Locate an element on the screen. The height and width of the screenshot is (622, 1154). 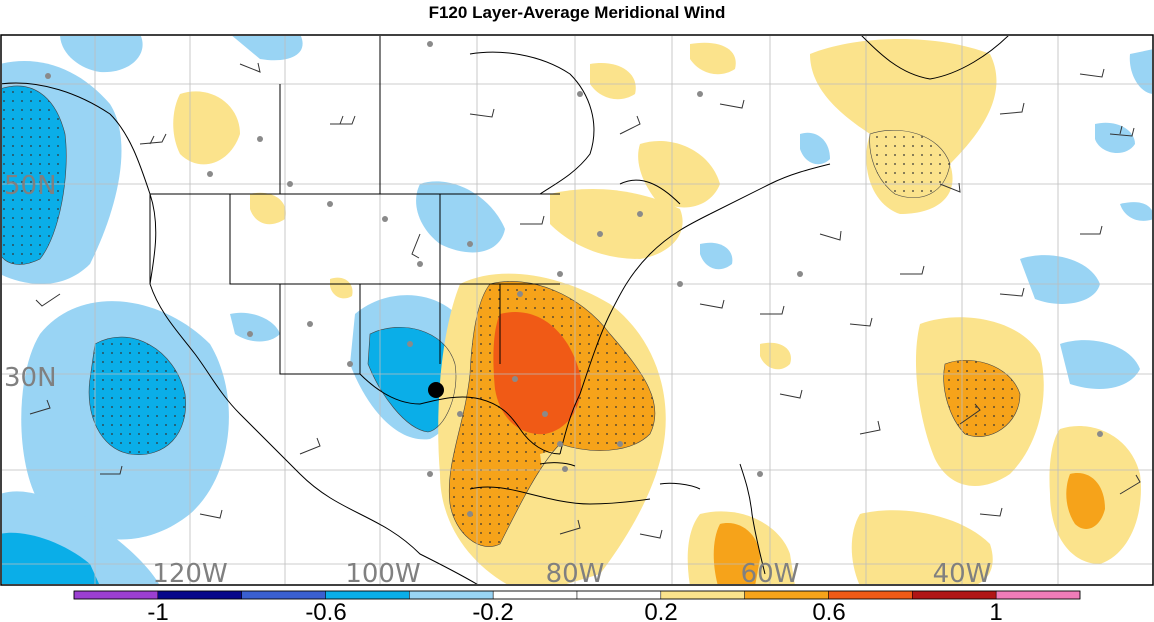
lat-label-50n: 50N is located at coordinates (30, 186).